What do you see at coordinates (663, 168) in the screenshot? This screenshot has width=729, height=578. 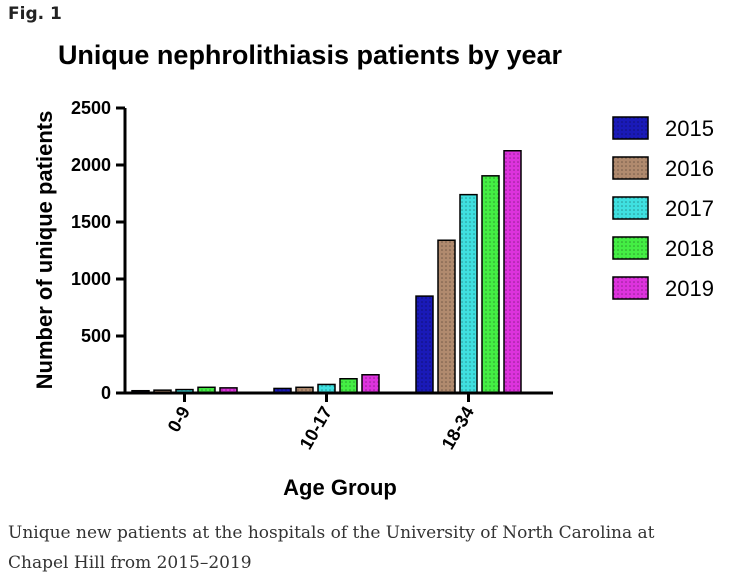 I see `legend-item-2016: 2016` at bounding box center [663, 168].